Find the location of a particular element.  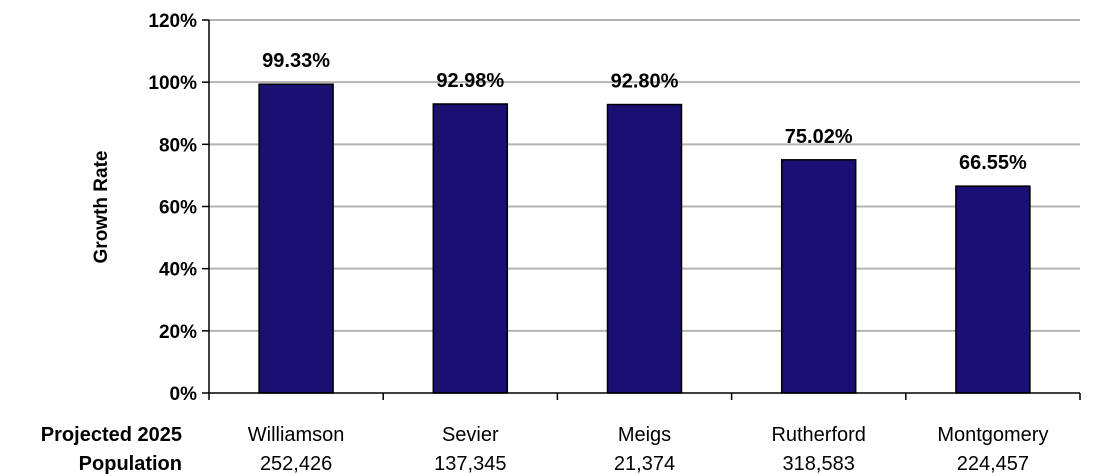

data-label: 99.33% is located at coordinates (296, 61).